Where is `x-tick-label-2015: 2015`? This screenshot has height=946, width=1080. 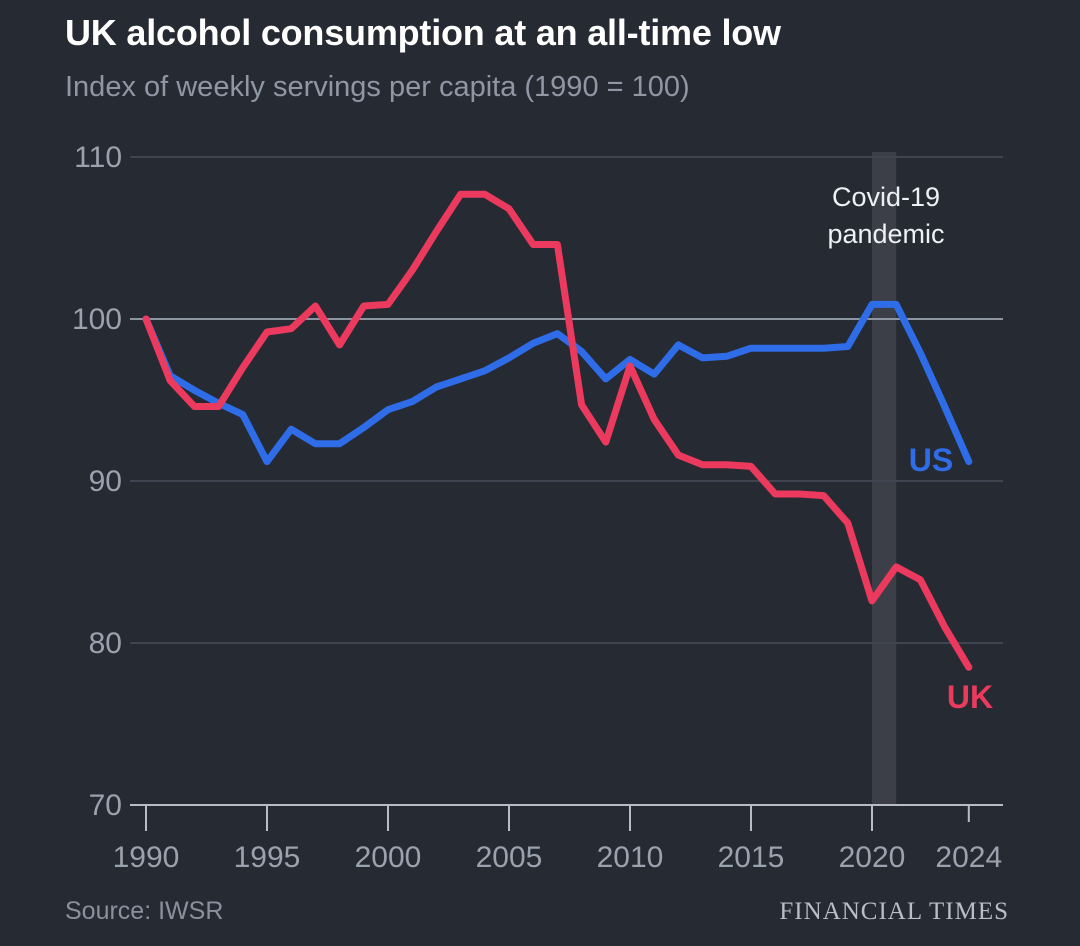 x-tick-label-2015: 2015 is located at coordinates (751, 857).